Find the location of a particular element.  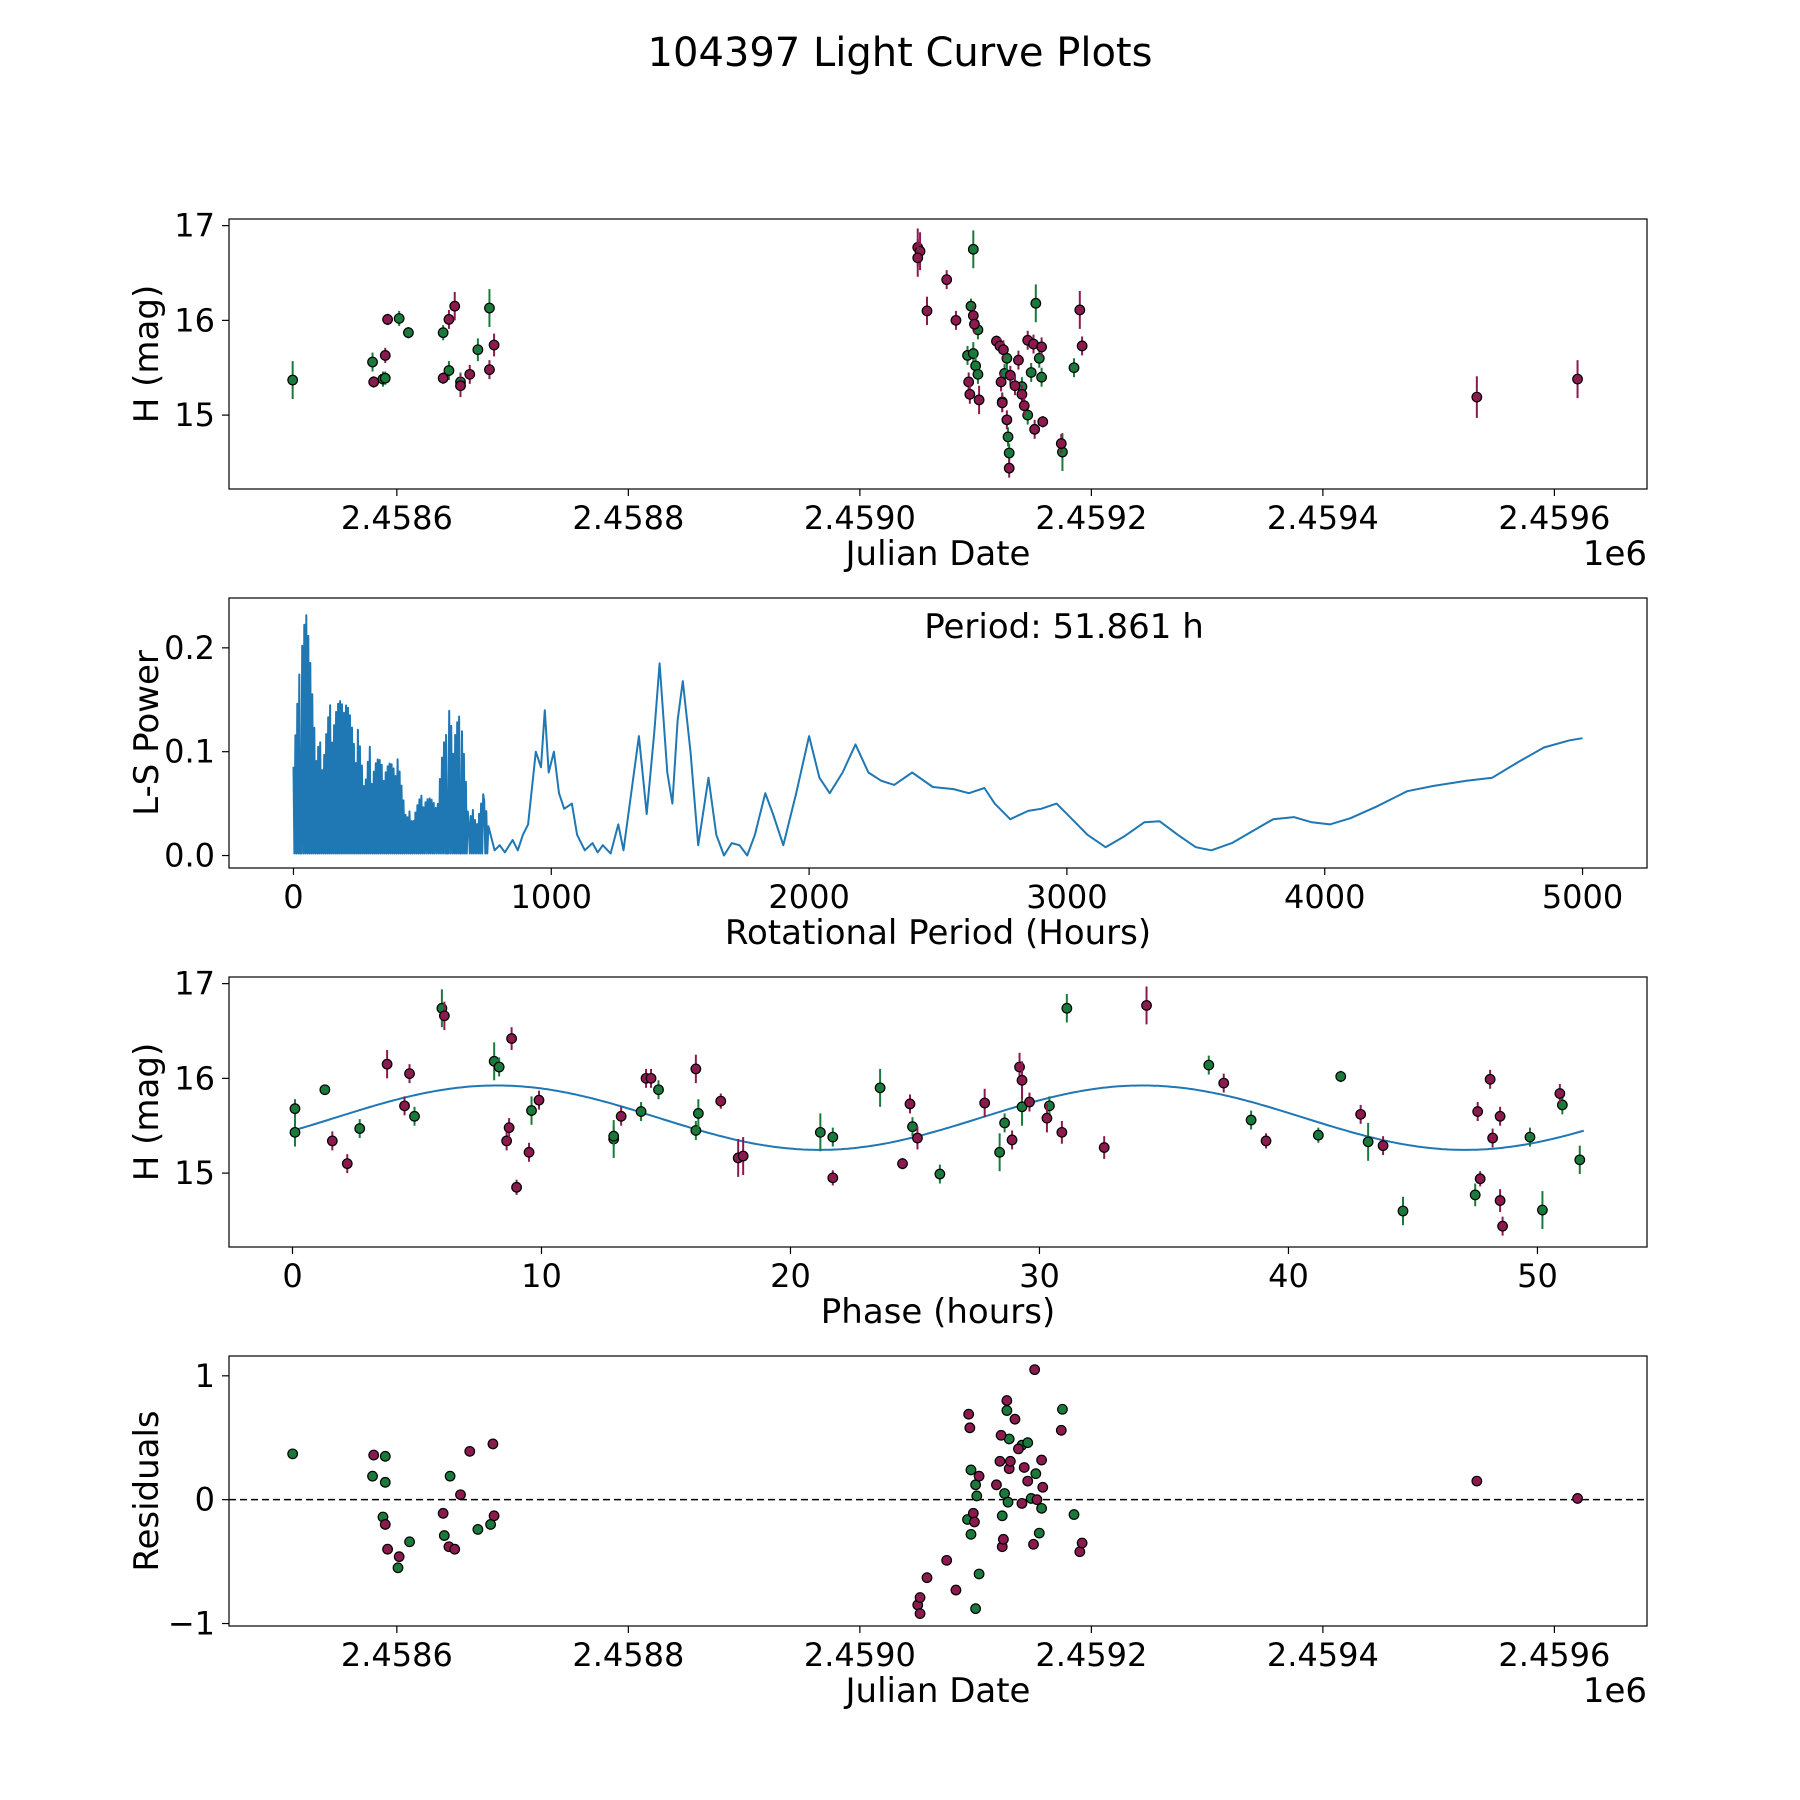

y-tick-label: 0.2 is located at coordinates (189, 648).